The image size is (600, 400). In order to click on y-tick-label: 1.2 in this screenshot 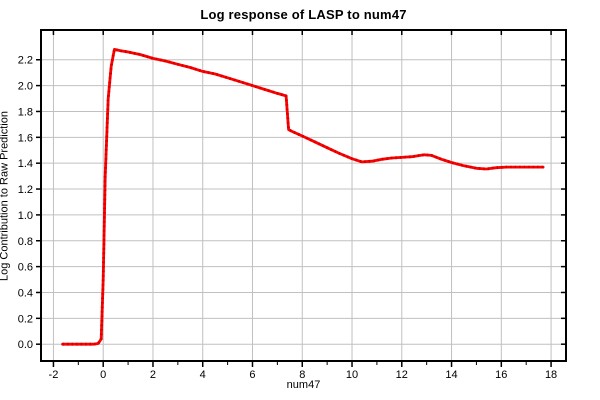, I will do `click(25, 190)`.